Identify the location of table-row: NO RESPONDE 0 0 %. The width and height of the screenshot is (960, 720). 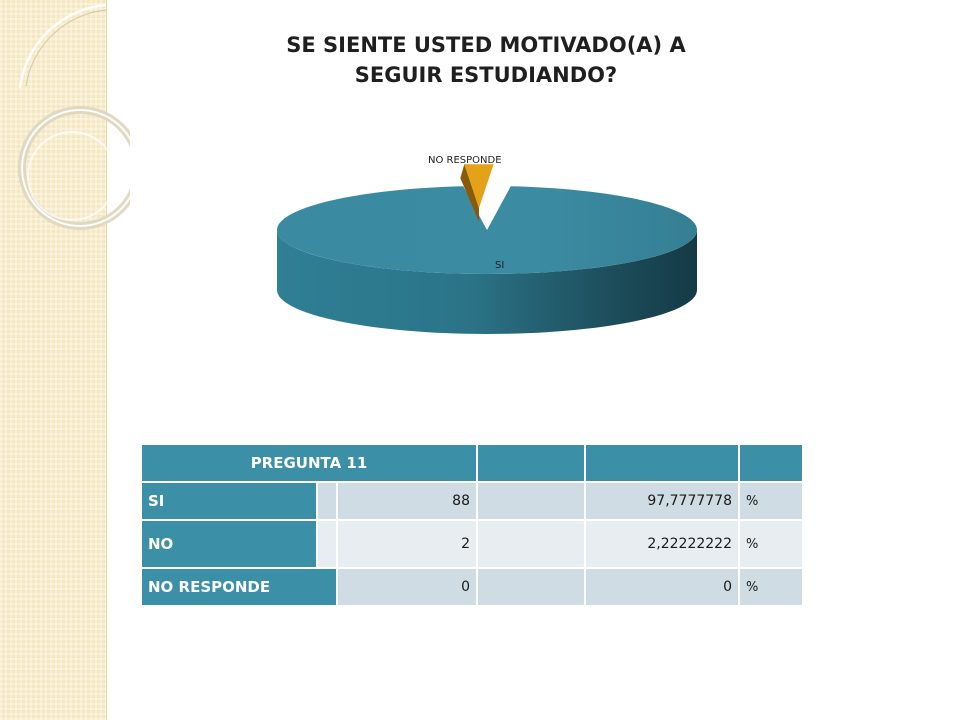
(472, 587).